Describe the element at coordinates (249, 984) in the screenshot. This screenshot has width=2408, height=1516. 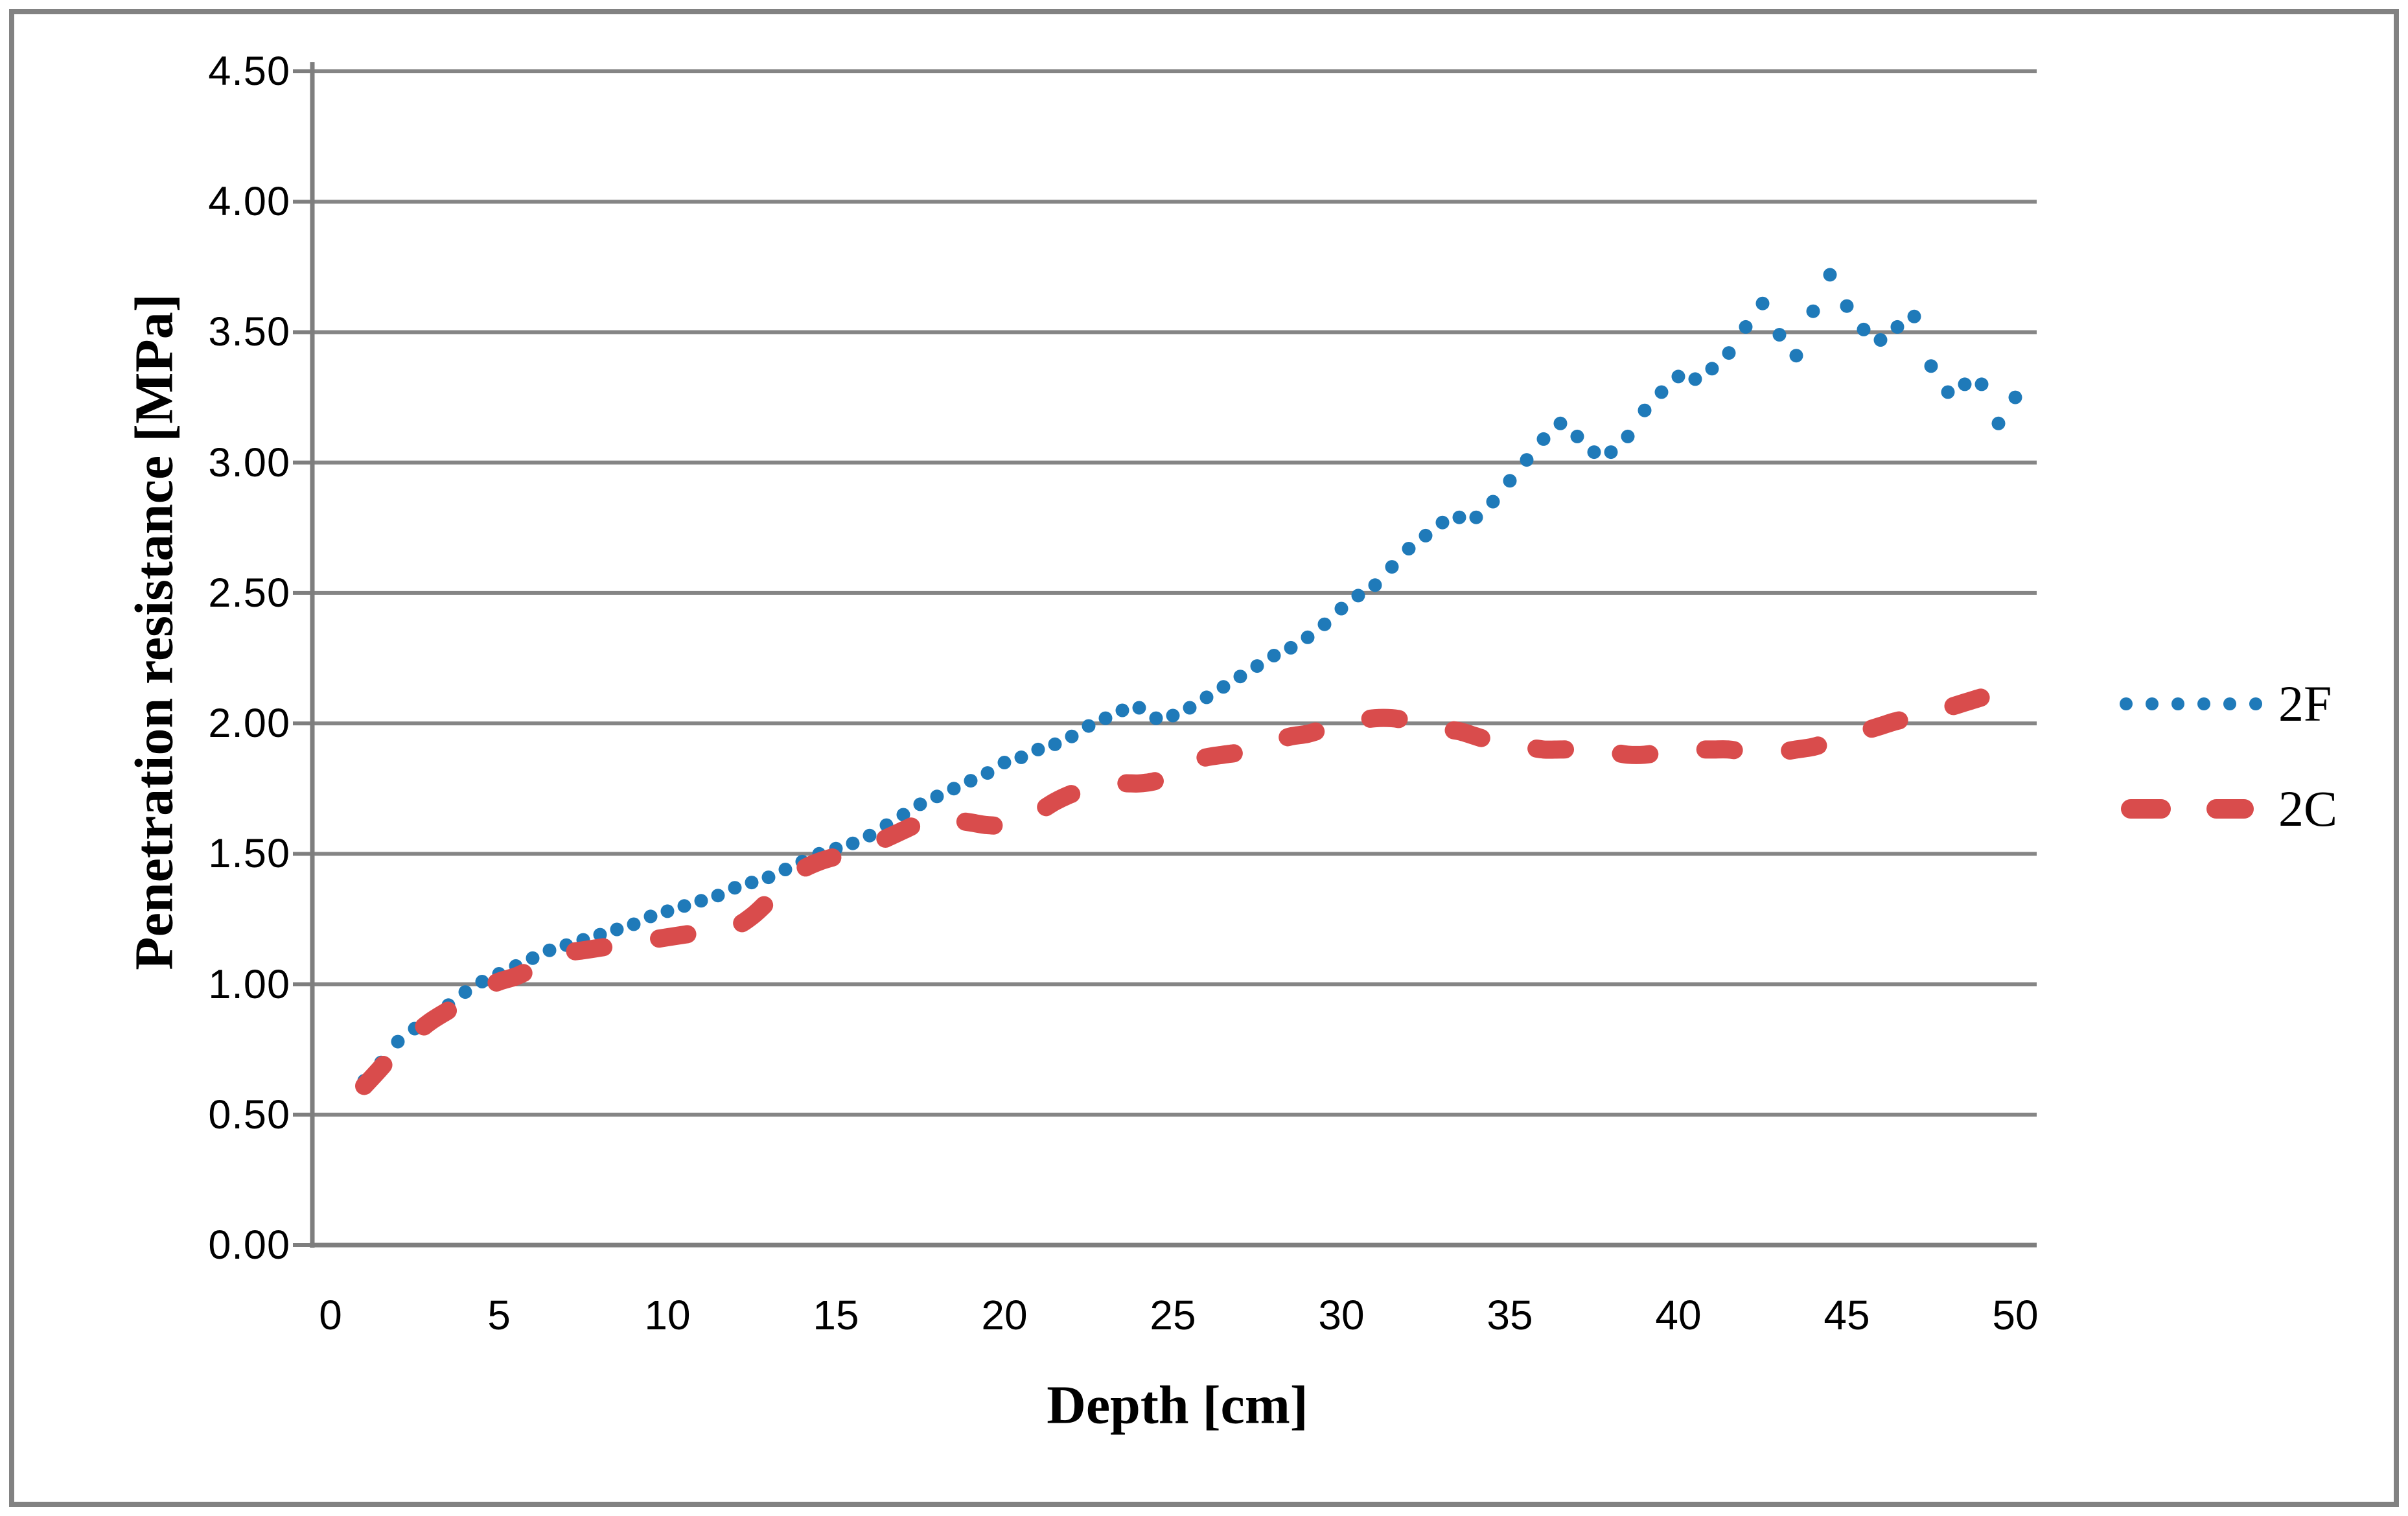
I see `y-tick-label: 1.00` at that location.